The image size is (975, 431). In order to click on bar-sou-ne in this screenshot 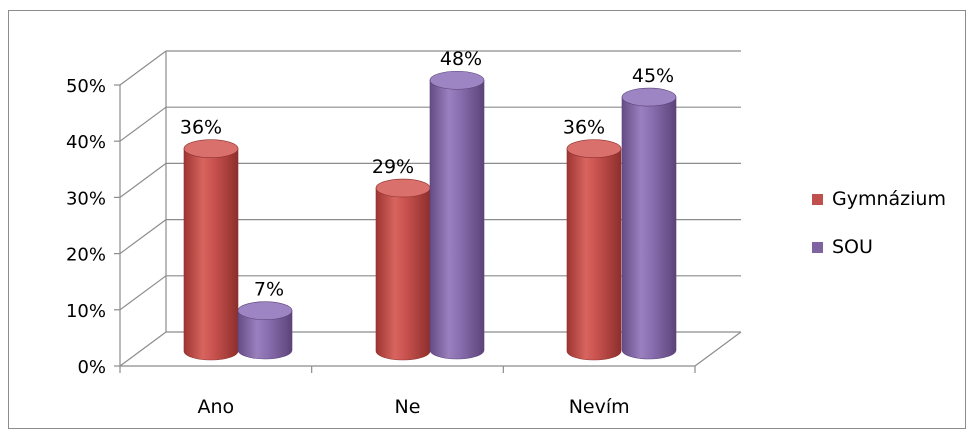, I will do `click(457, 215)`.